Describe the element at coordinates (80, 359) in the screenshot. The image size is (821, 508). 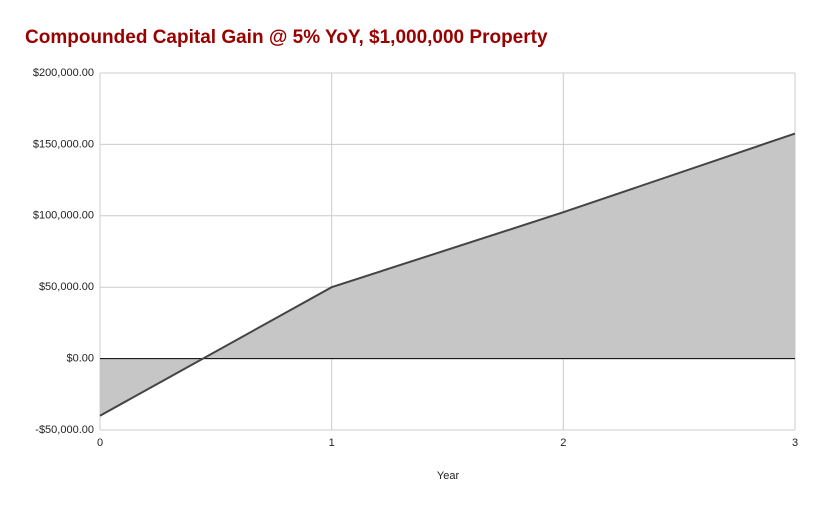
I see `y-tick-label: $0.00` at that location.